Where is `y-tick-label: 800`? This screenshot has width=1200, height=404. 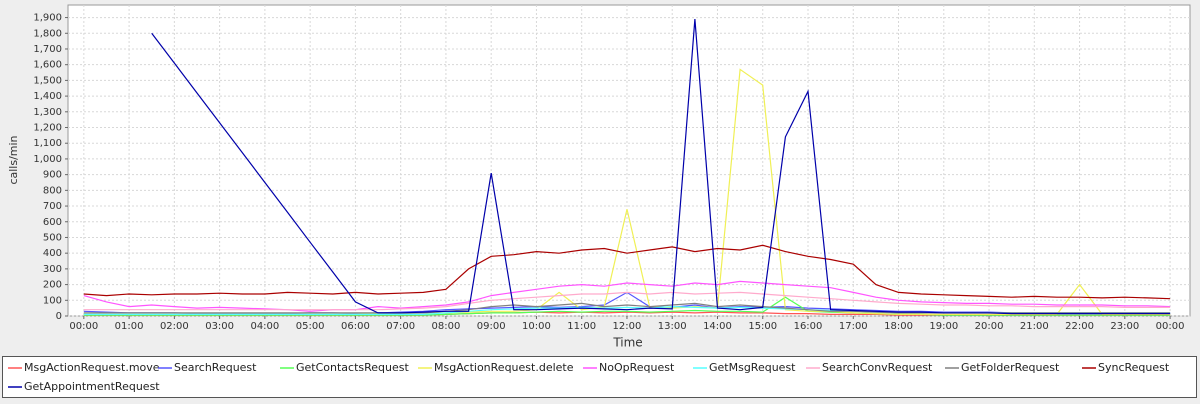 y-tick-label: 800 is located at coordinates (52, 190).